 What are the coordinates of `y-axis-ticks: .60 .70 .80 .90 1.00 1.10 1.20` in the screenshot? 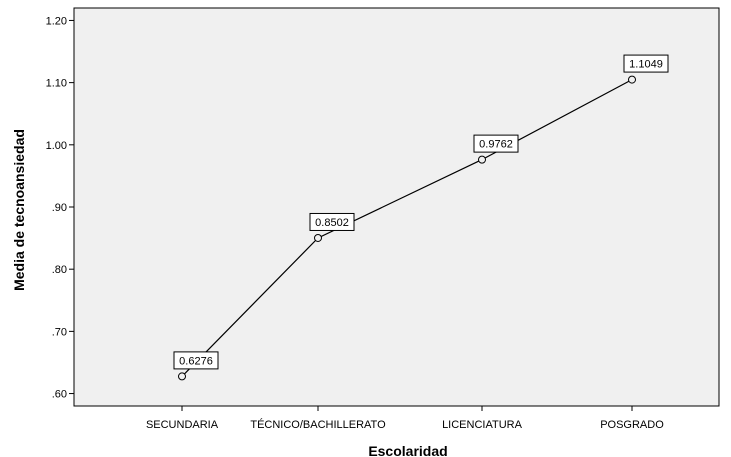 It's located at (60, 208).